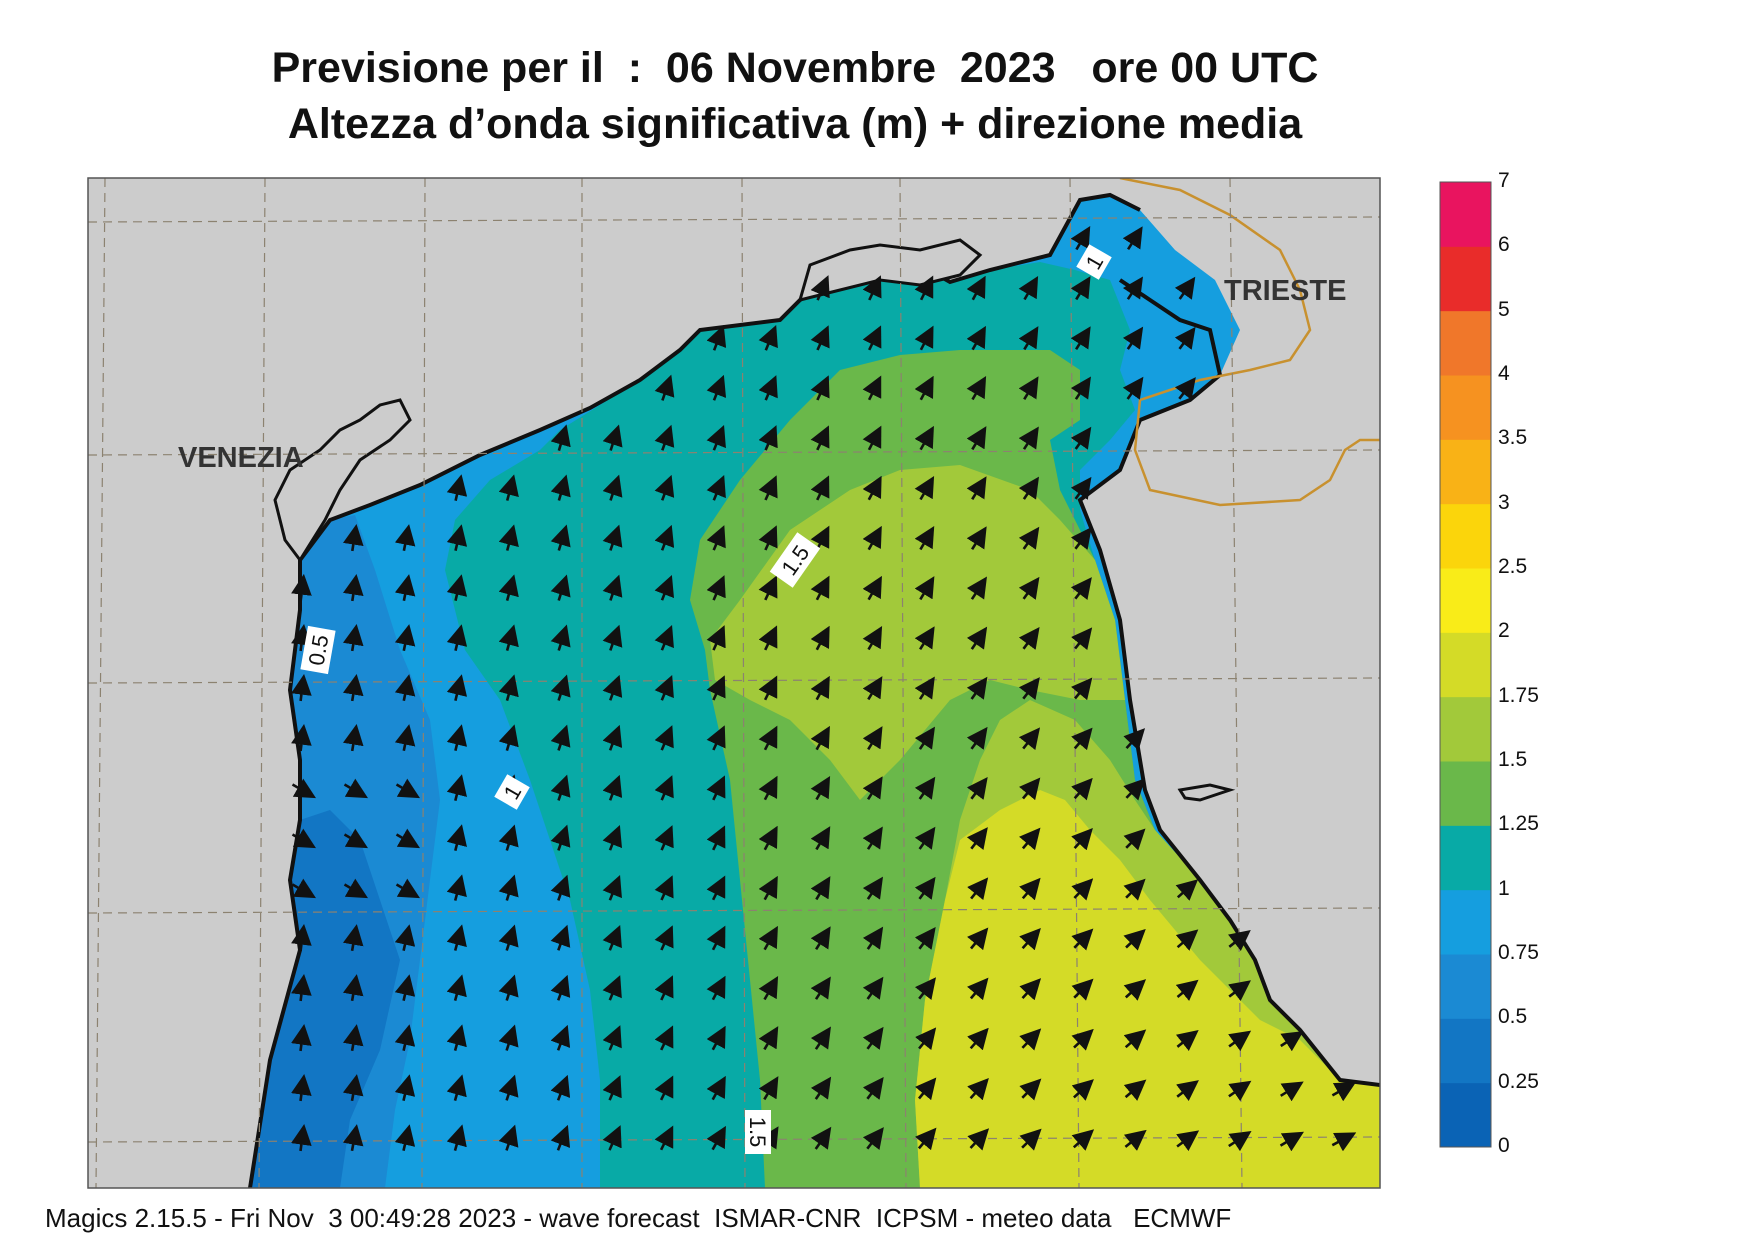 The image size is (1755, 1242). Describe the element at coordinates (1513, 759) in the screenshot. I see `colorbar-tick-label: 1.5` at that location.